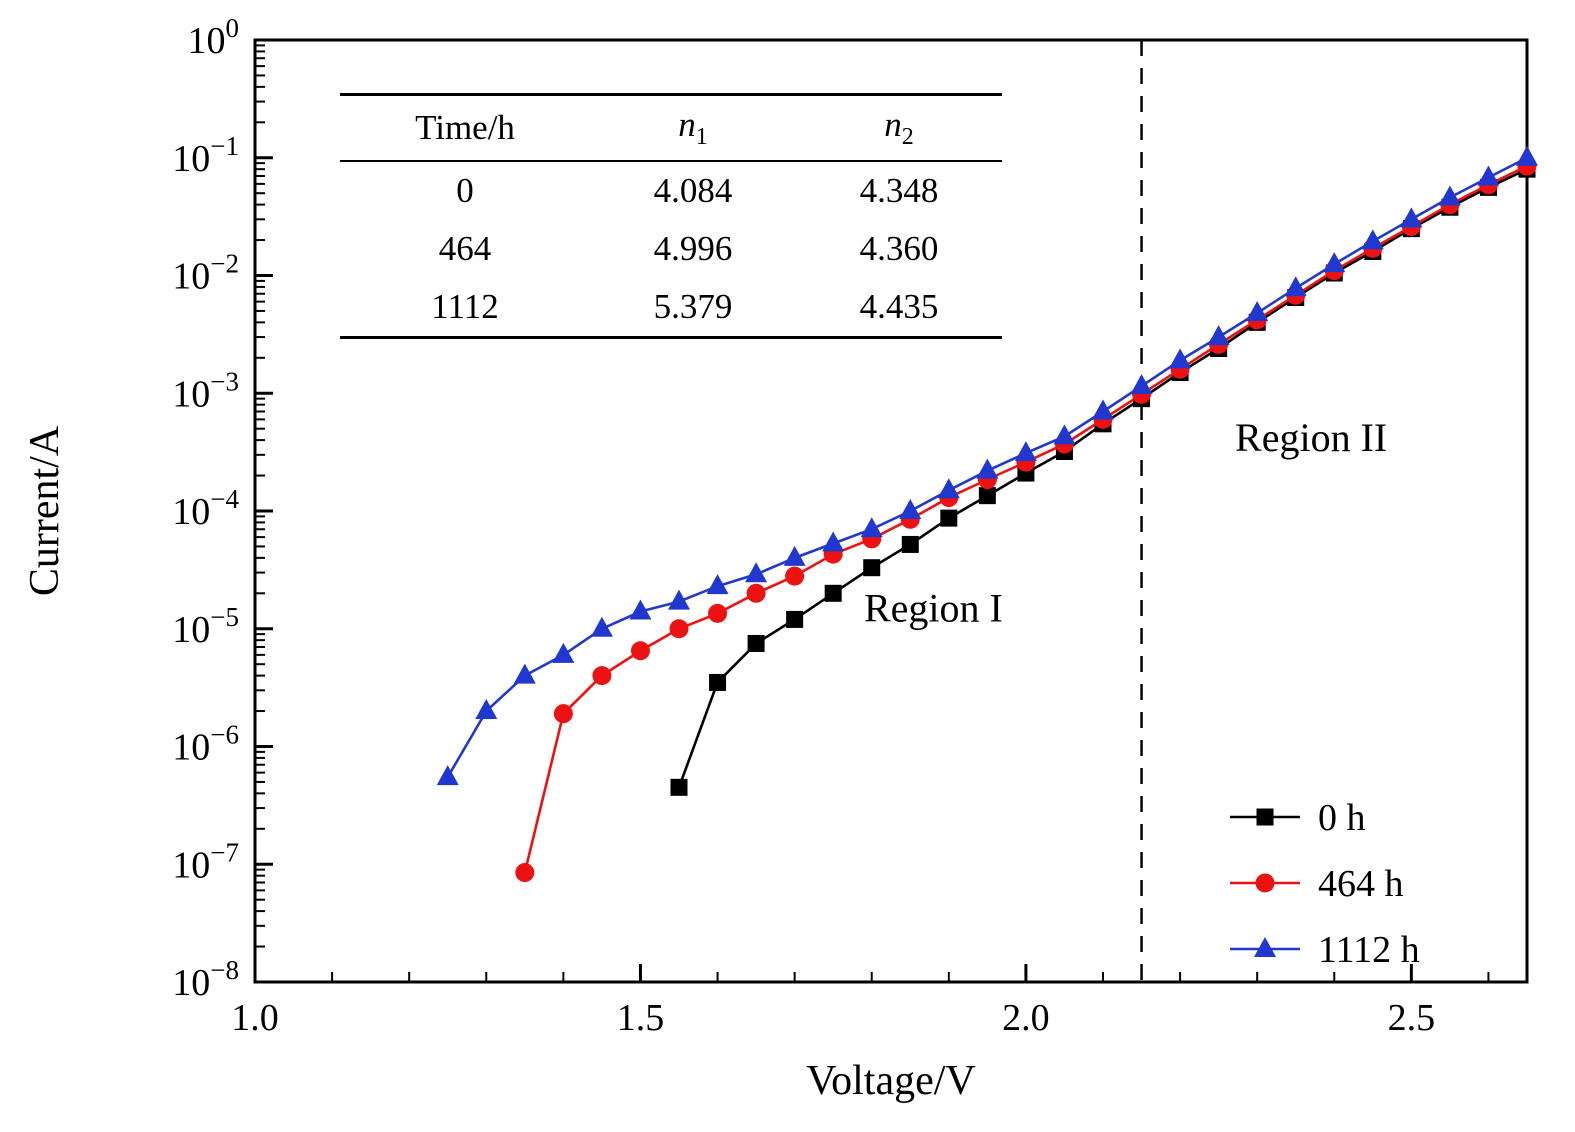 The height and width of the screenshot is (1132, 1575). What do you see at coordinates (465, 248) in the screenshot?
I see `inset-table-cell: 464` at bounding box center [465, 248].